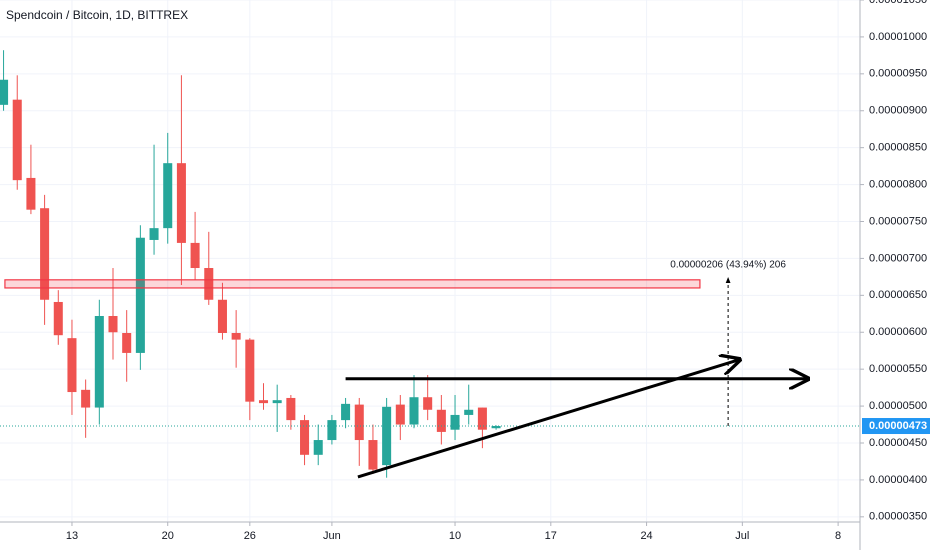  Describe the element at coordinates (168, 536) in the screenshot. I see `x-tick-label: 20` at that location.